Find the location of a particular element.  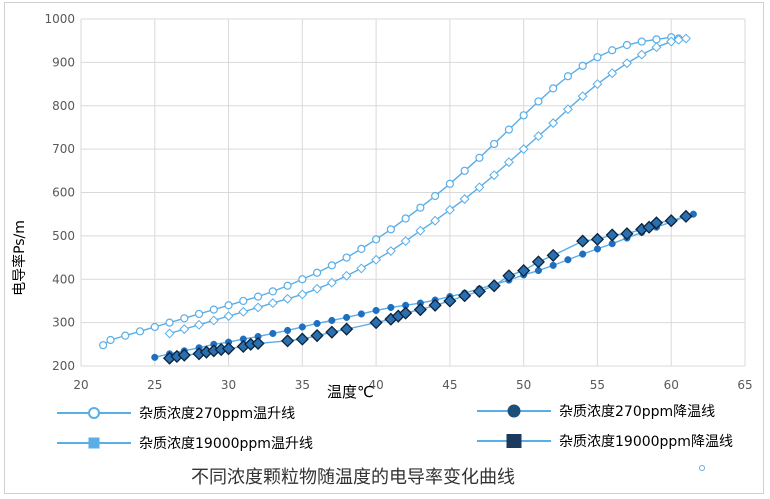

legend-item-19000-fall: 杂质浓度19000ppm降温线 is located at coordinates (605, 441).